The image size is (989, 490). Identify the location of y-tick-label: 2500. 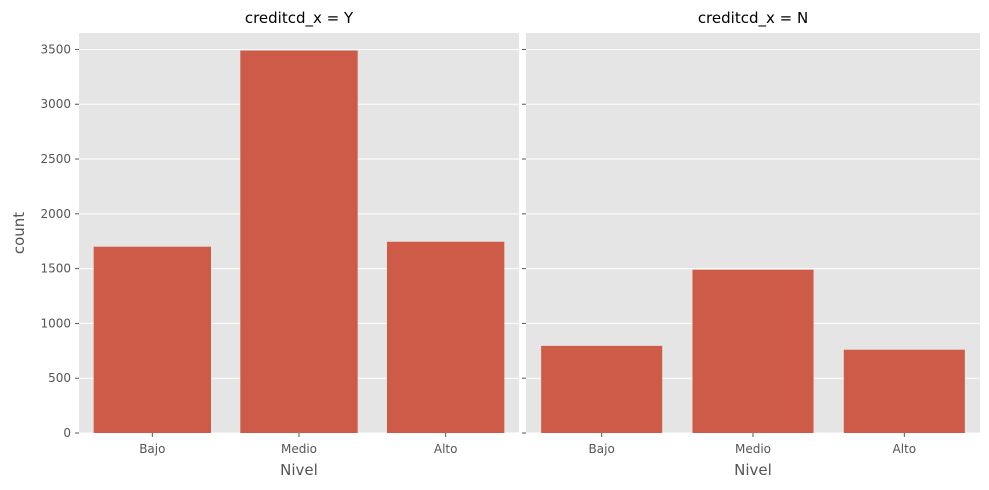
(55, 159).